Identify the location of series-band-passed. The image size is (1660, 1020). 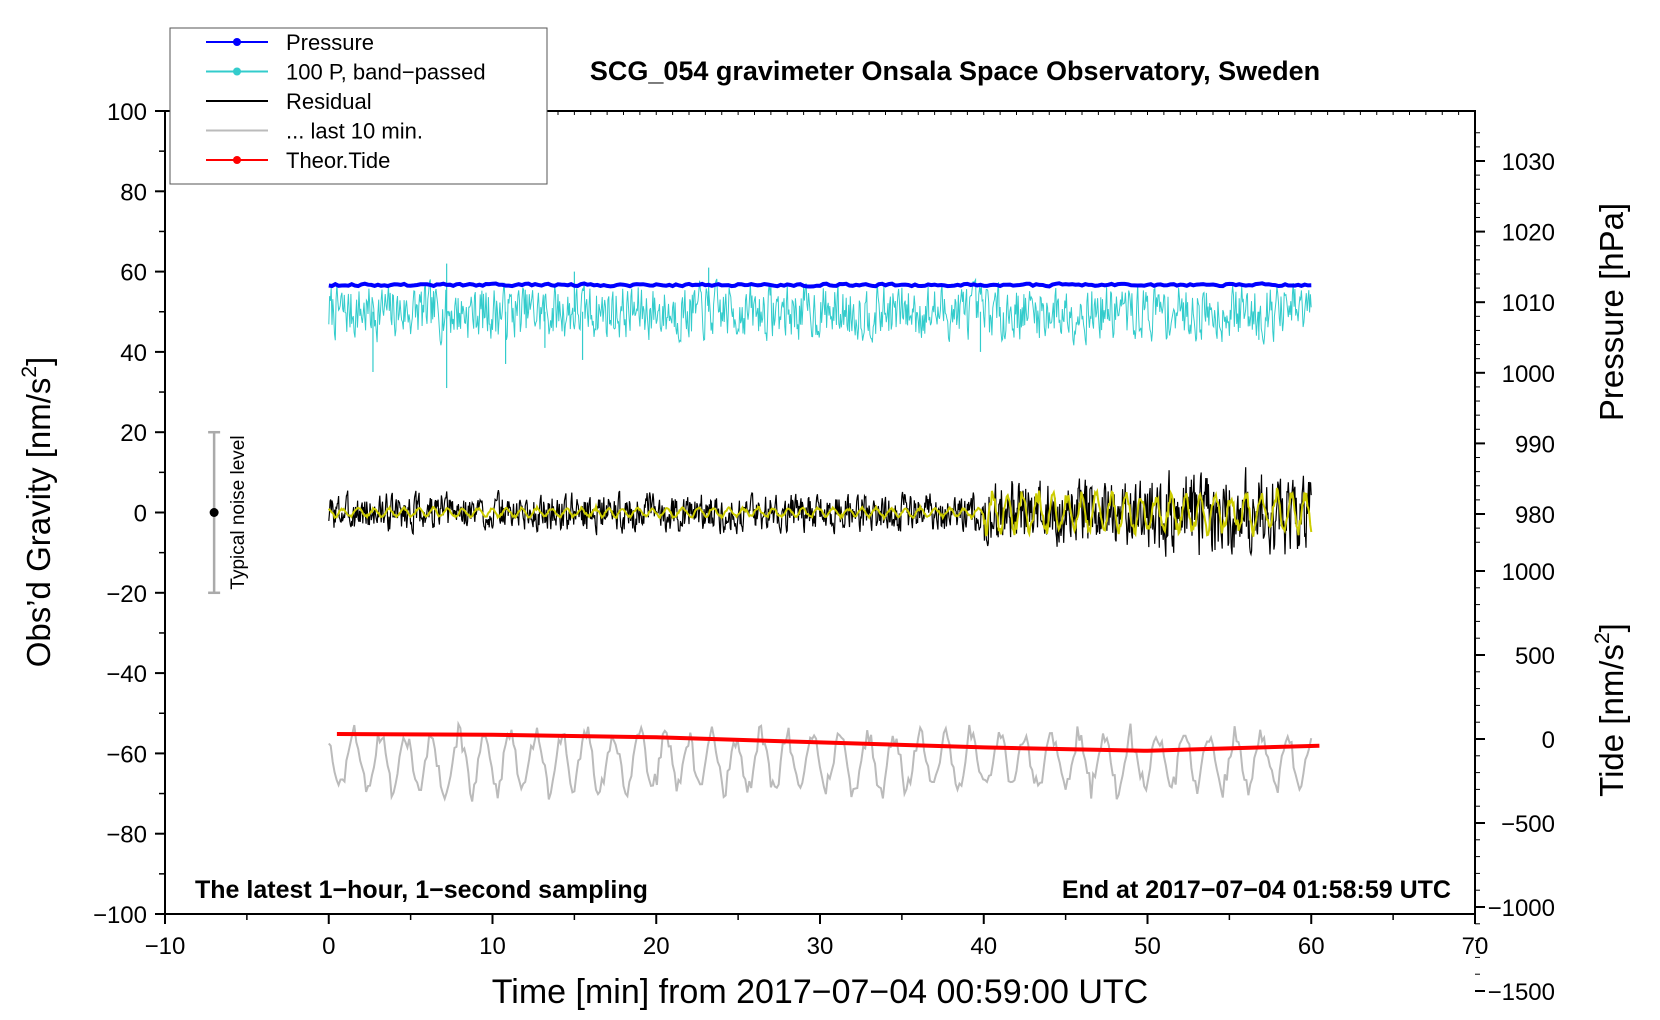
(820, 311).